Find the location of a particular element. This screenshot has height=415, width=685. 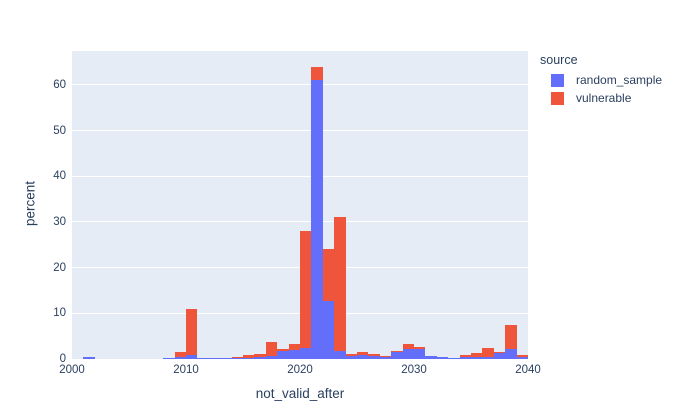

y-tick-label-10: 10 is located at coordinates (59, 313).